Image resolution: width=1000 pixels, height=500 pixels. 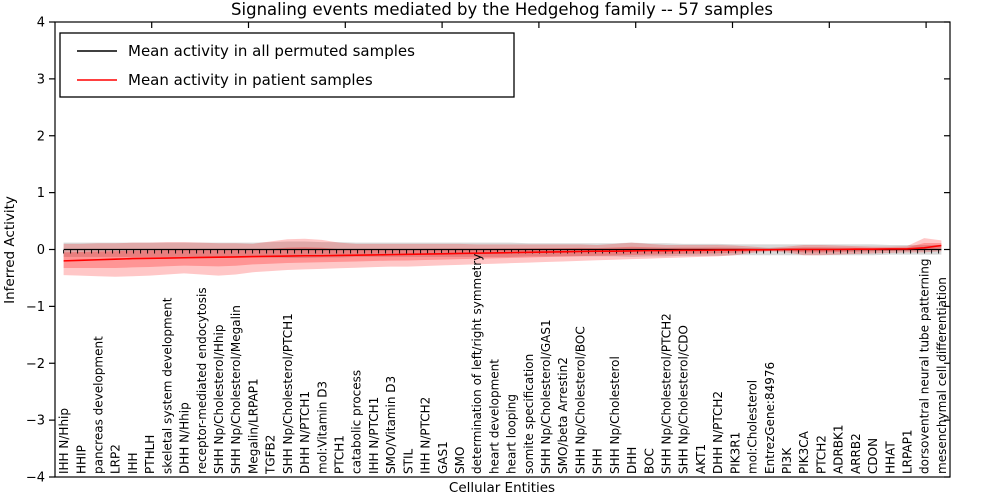 What do you see at coordinates (839, 449) in the screenshot?
I see `x-tick-label: ADRBK1` at bounding box center [839, 449].